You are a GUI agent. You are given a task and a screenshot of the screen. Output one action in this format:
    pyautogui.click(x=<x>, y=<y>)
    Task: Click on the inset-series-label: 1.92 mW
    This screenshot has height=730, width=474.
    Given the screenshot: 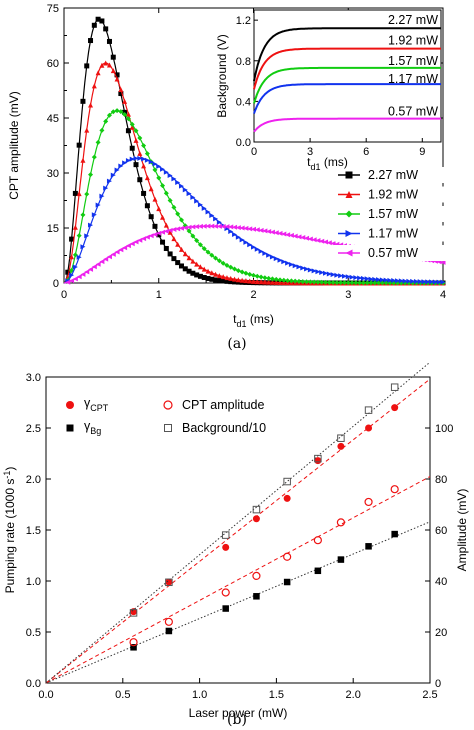 What is the action you would take?
    pyautogui.click(x=413, y=40)
    